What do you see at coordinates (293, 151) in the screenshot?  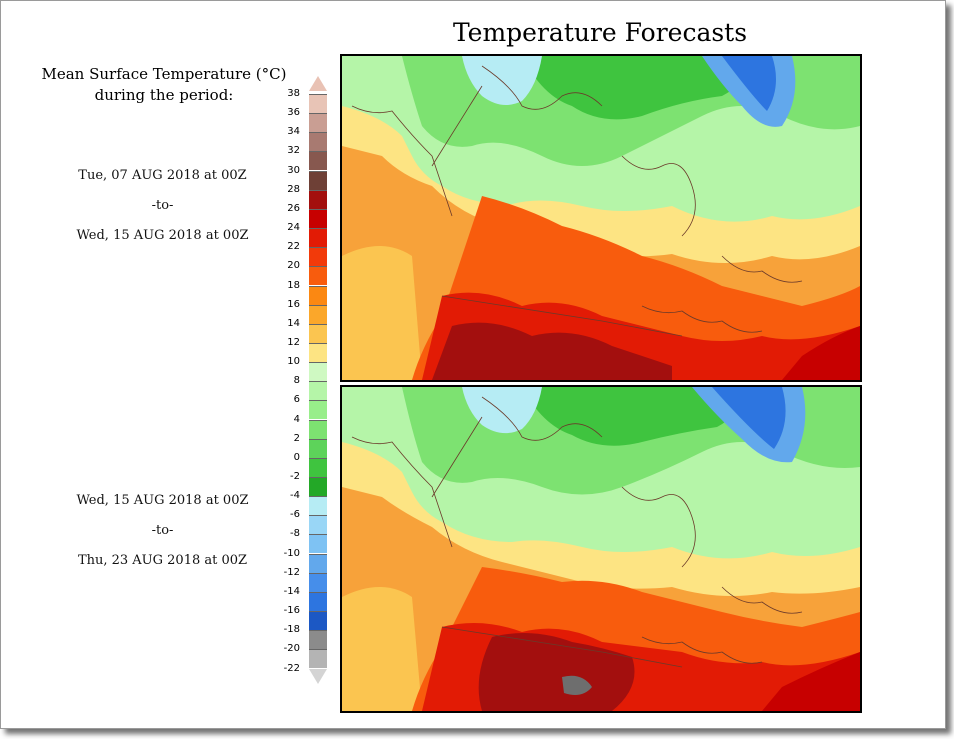 I see `scale-tick-label: 32` at bounding box center [293, 151].